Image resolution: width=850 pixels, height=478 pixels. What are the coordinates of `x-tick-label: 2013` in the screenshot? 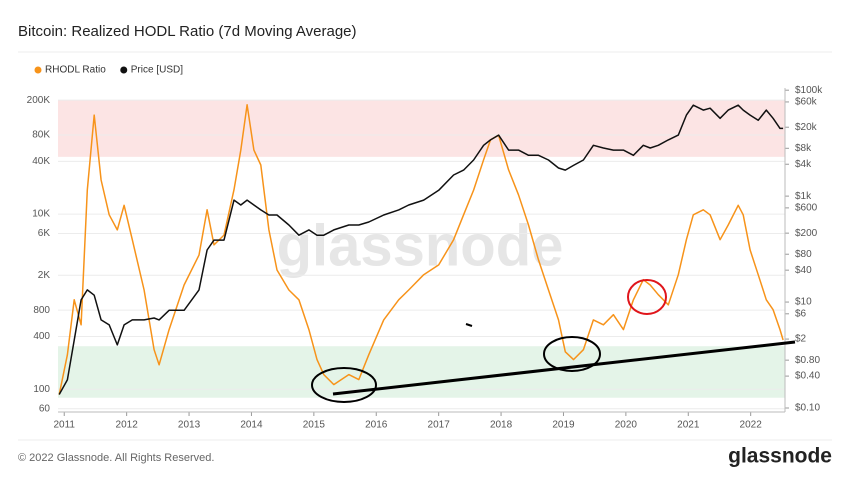 It's located at (189, 425).